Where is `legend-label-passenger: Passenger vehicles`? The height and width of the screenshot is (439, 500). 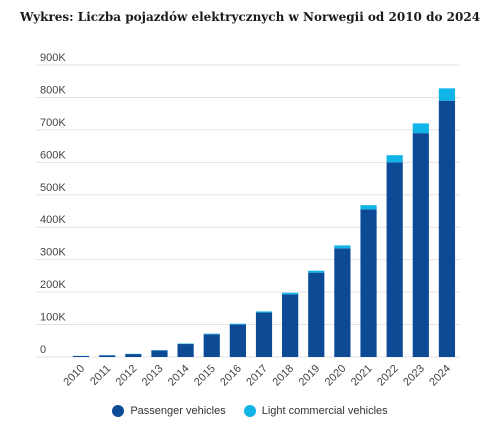
legend-label-passenger: Passenger vehicles is located at coordinates (178, 411).